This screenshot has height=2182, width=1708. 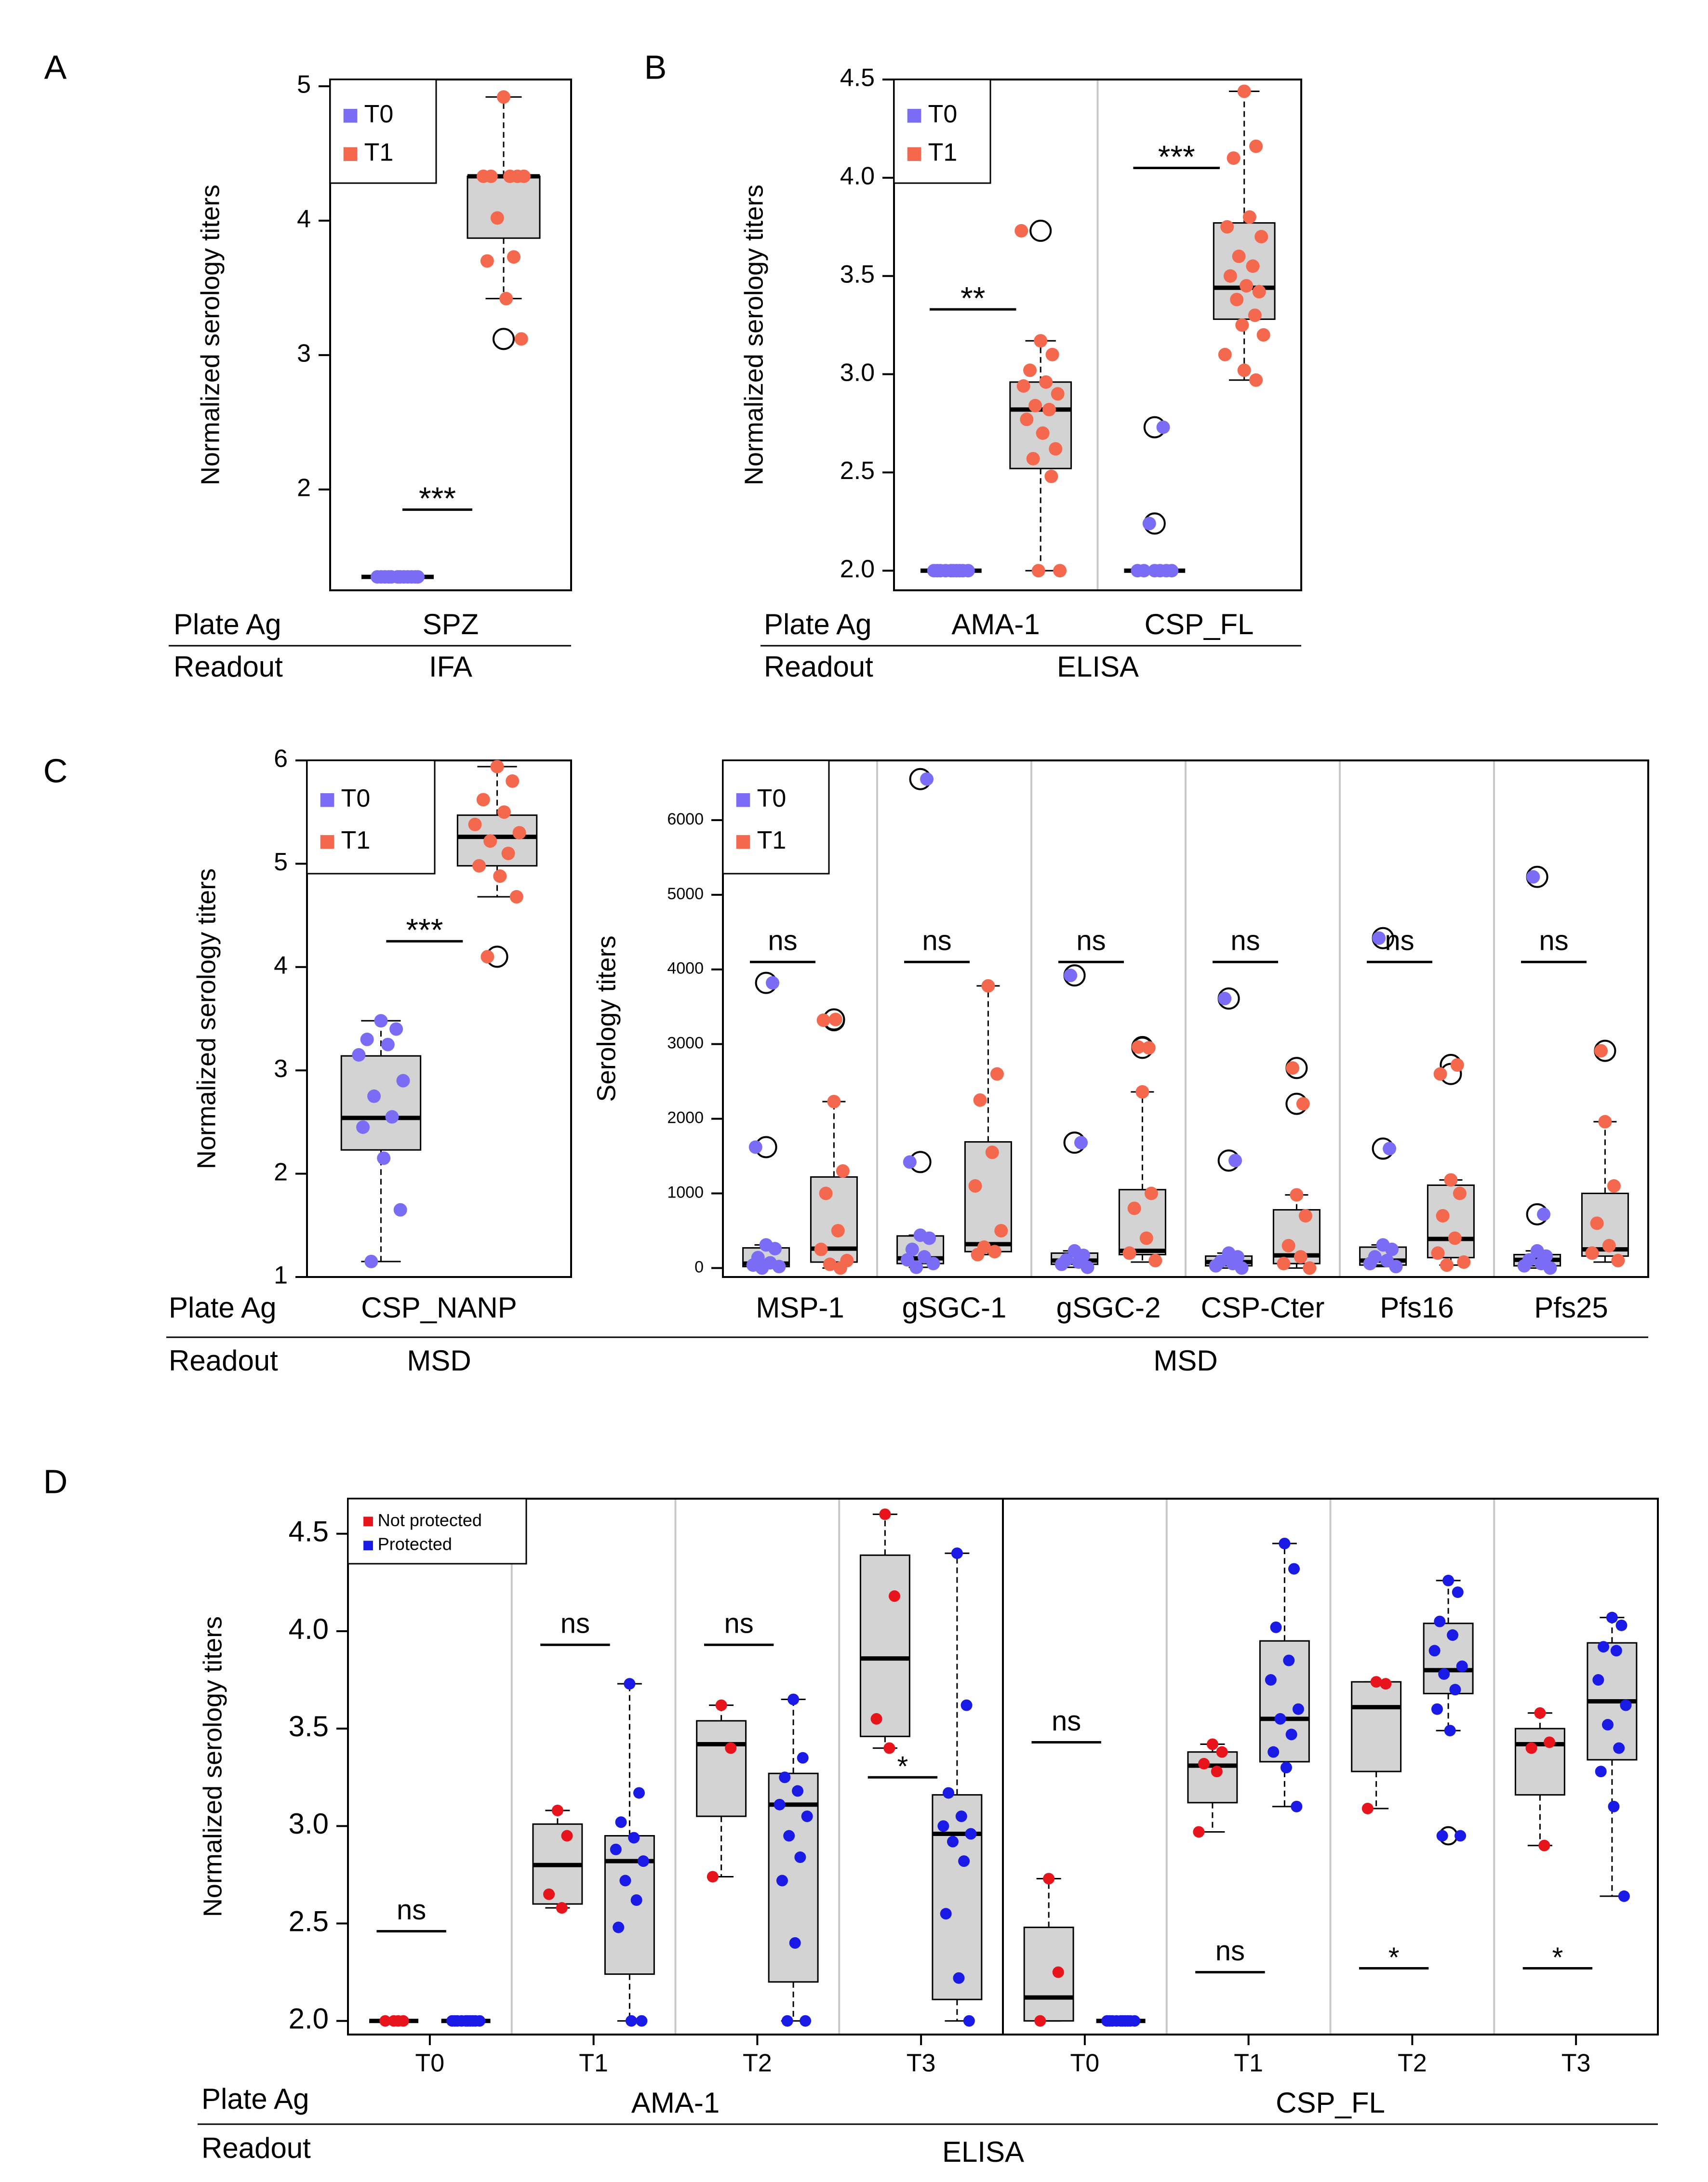 I want to click on y-tick-label: 5000, so click(x=685, y=894).